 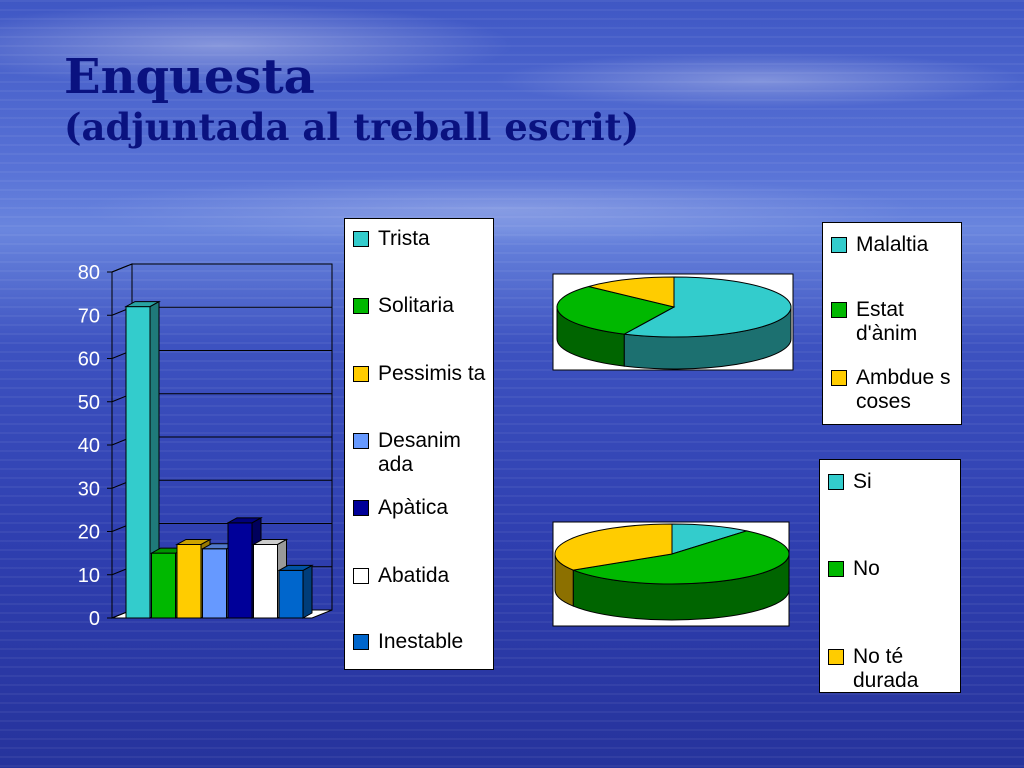 I want to click on y-tick-label: 60, so click(x=89, y=360).